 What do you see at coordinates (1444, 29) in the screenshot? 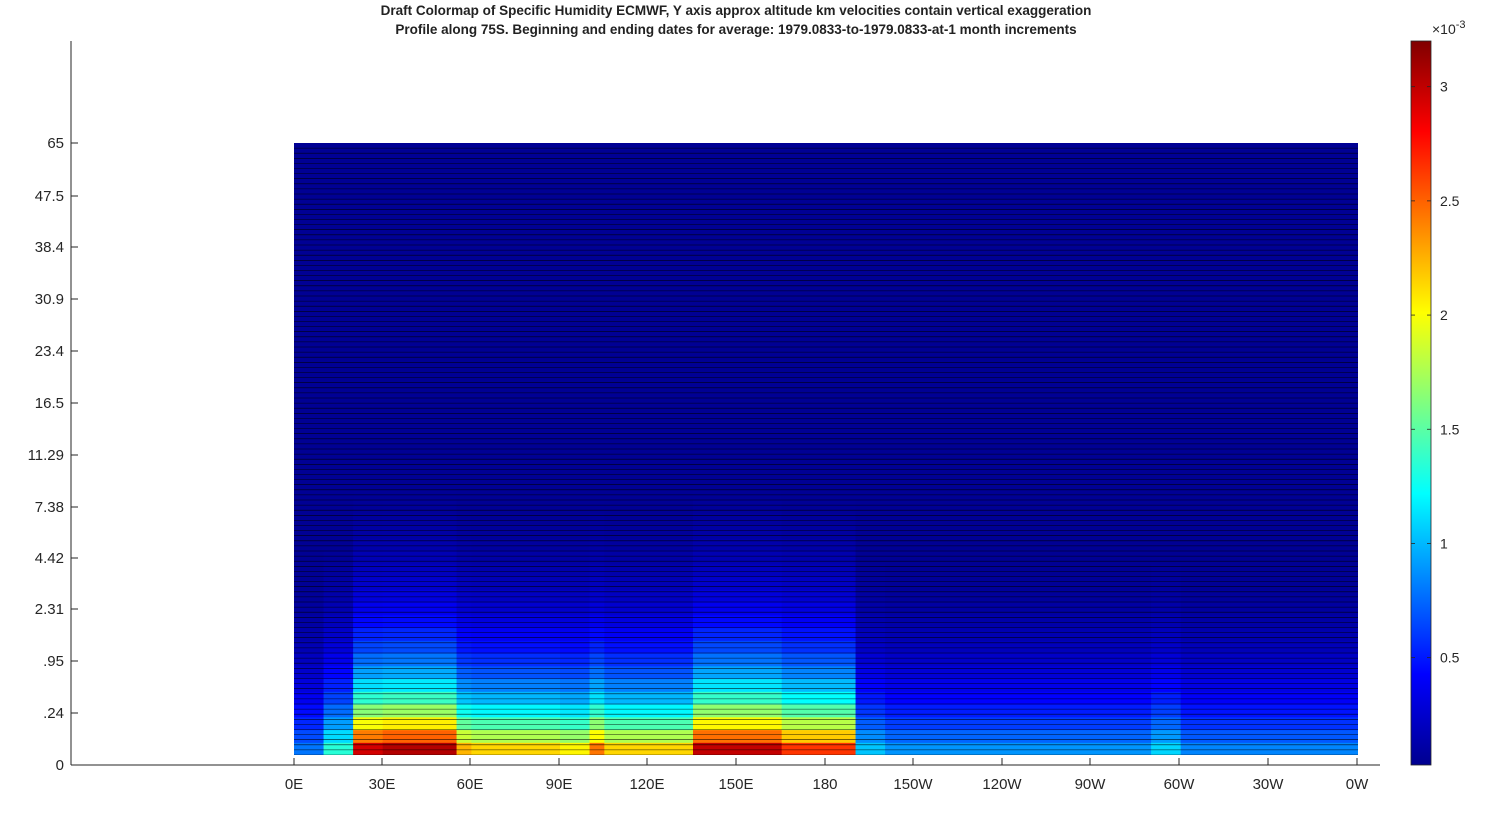
I see `colorbar-exponent-base: ×10` at bounding box center [1444, 29].